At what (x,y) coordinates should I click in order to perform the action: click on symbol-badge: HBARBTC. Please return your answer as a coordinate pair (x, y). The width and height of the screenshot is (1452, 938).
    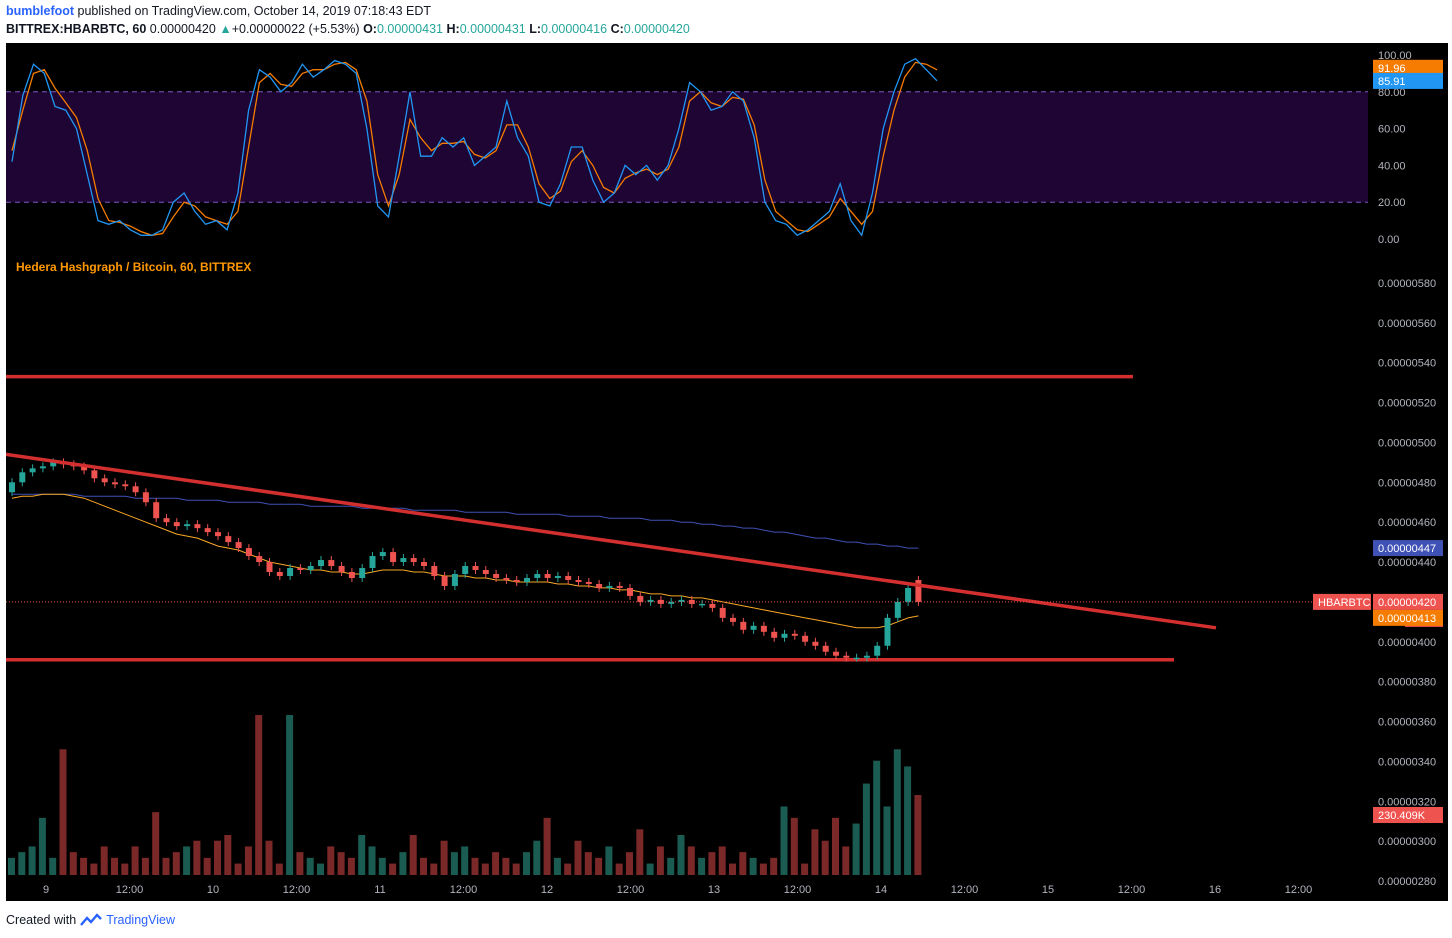
    Looking at the image, I should click on (1344, 603).